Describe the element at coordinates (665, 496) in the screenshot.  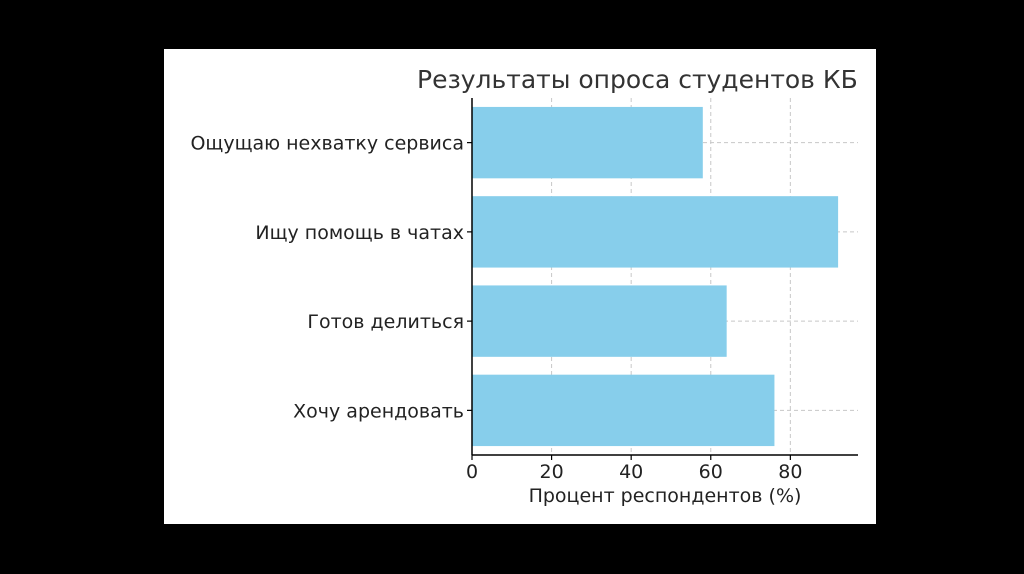
I see `x-axis-title: Процент респондентов (%)` at that location.